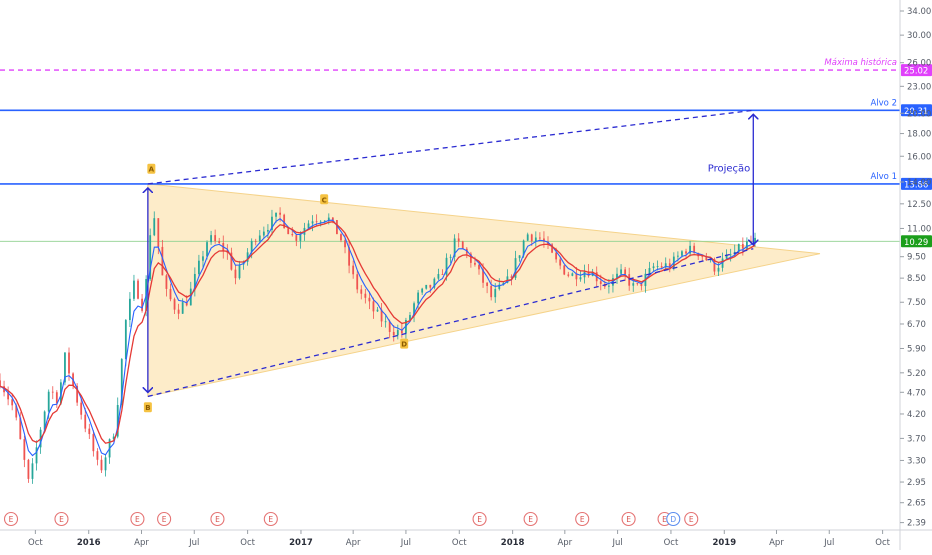 The image size is (932, 555). What do you see at coordinates (919, 36) in the screenshot?
I see `y-tick-label: 30.00` at bounding box center [919, 36].